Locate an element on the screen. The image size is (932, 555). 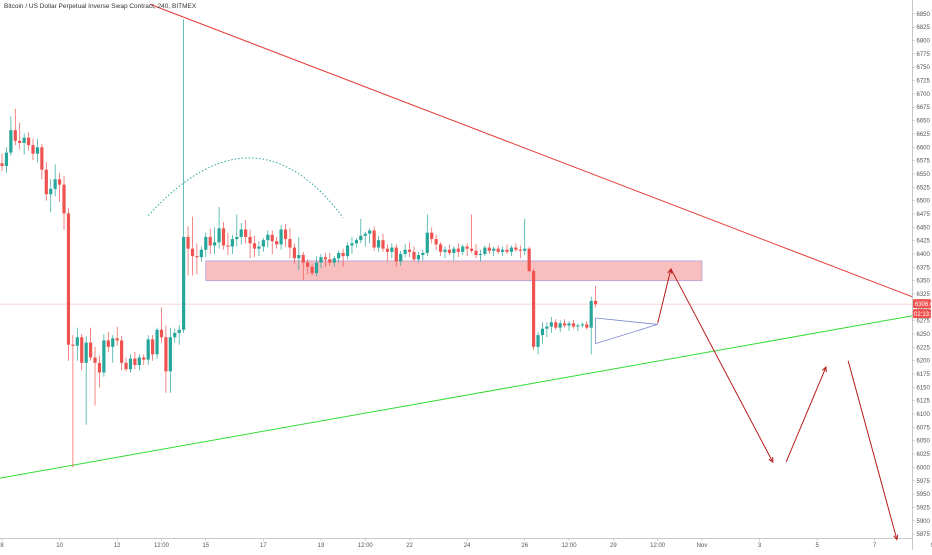
time-axis-label: 5 is located at coordinates (817, 546).